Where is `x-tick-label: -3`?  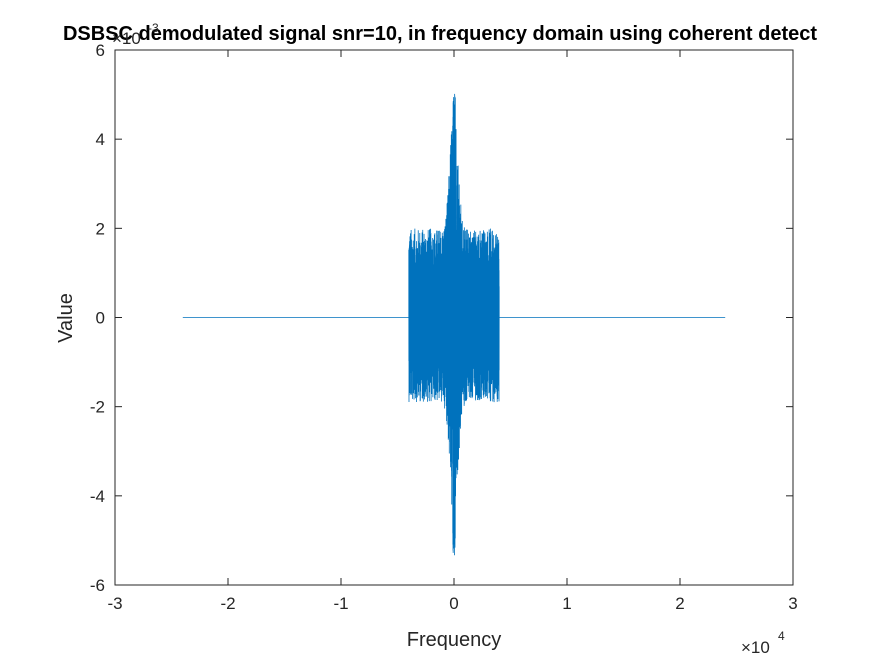 x-tick-label: -3 is located at coordinates (114, 603).